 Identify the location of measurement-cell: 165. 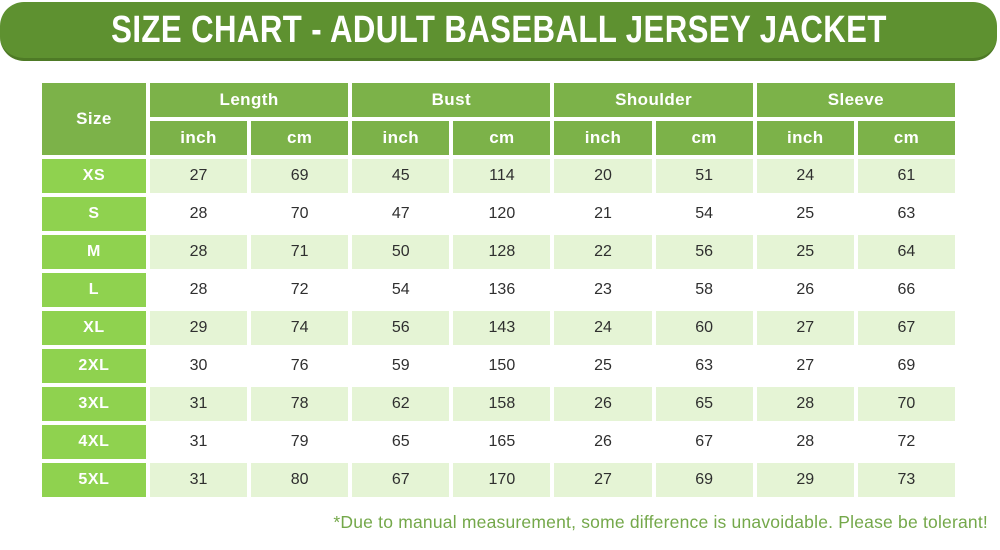
(502, 442).